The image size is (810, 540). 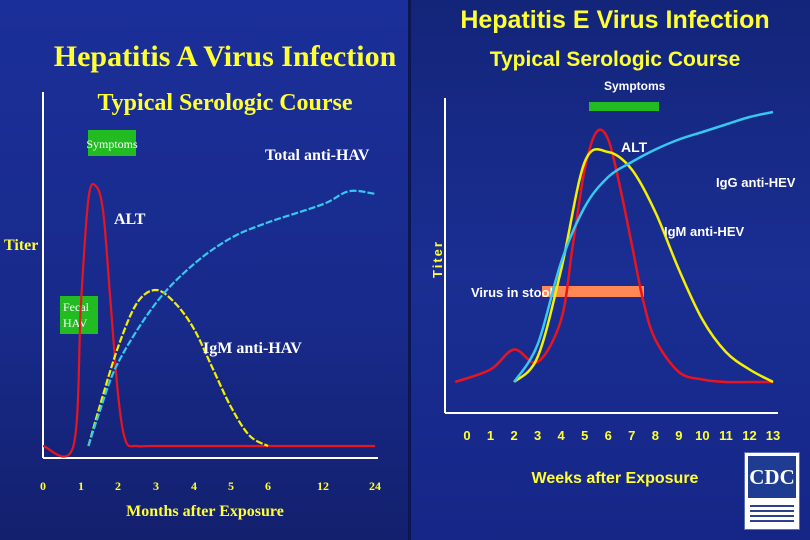 I want to click on hev-igg-label: IgG anti-HEV, so click(x=756, y=182).